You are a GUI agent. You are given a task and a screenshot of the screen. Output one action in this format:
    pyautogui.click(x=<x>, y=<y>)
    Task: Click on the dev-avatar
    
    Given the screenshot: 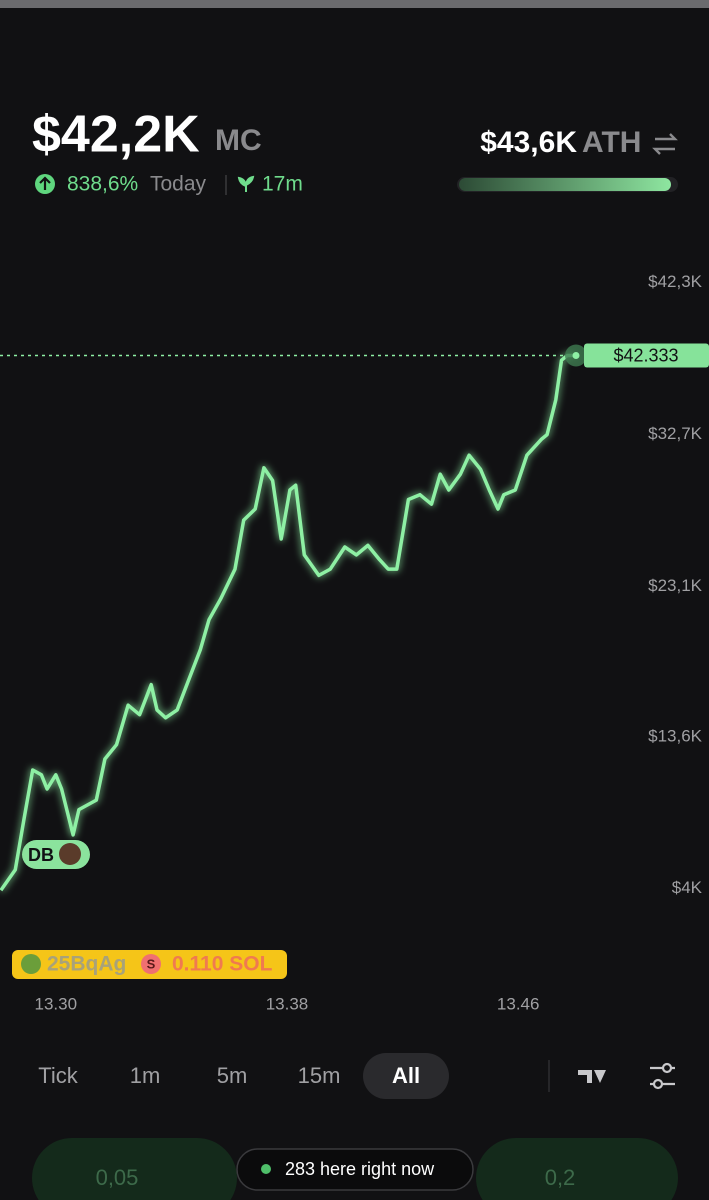 What is the action you would take?
    pyautogui.click(x=70, y=854)
    